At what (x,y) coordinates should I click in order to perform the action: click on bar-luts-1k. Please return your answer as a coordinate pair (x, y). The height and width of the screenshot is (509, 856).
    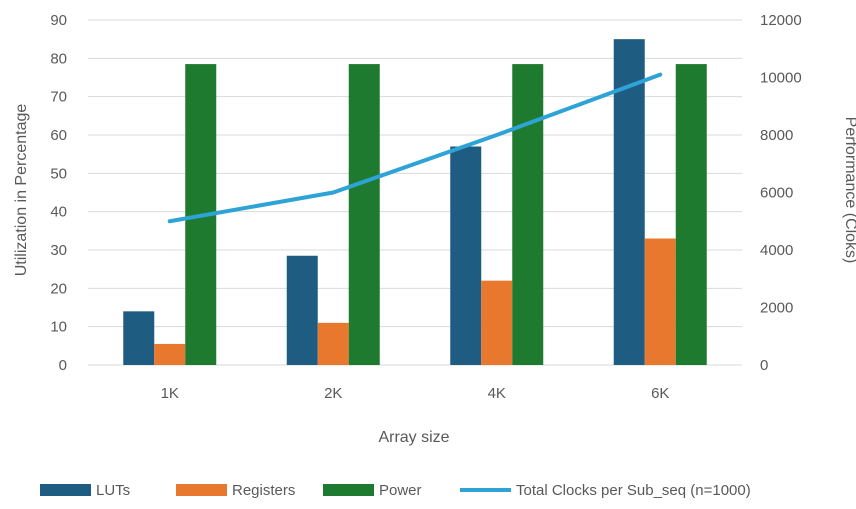
    Looking at the image, I should click on (139, 338).